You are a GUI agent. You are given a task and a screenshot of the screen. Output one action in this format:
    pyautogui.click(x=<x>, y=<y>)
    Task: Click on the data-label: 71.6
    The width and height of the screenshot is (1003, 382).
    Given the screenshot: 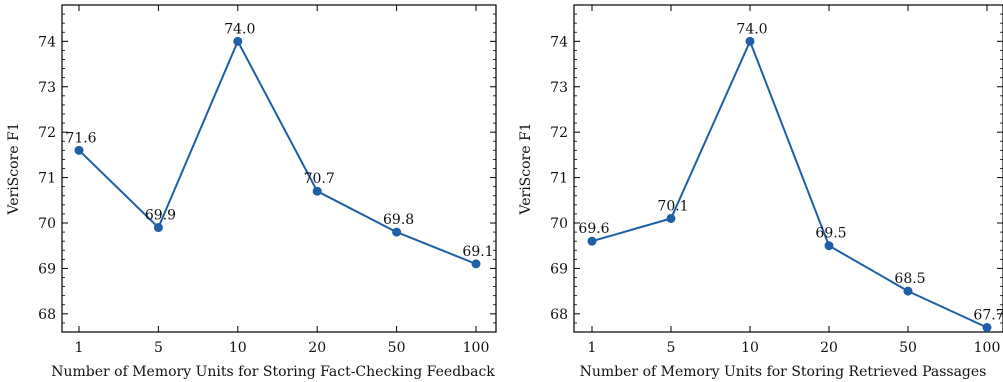 What is the action you would take?
    pyautogui.click(x=80, y=138)
    